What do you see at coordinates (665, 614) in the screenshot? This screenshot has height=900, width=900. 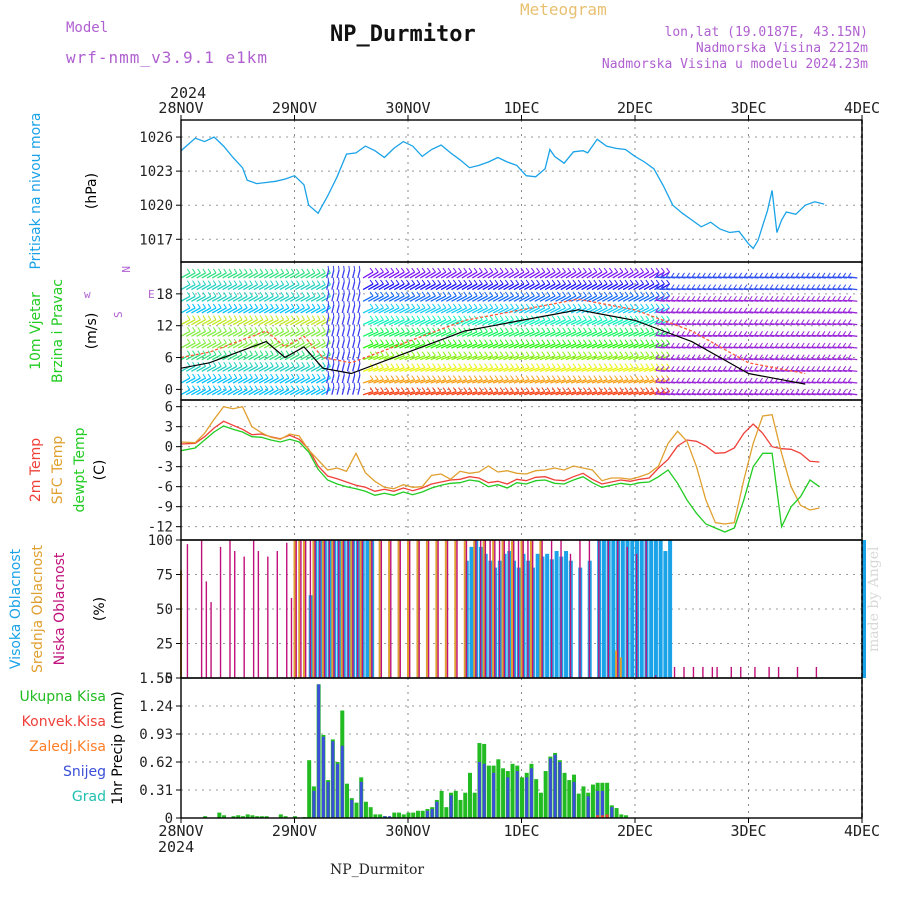 I see `high-cloud-bar` at bounding box center [665, 614].